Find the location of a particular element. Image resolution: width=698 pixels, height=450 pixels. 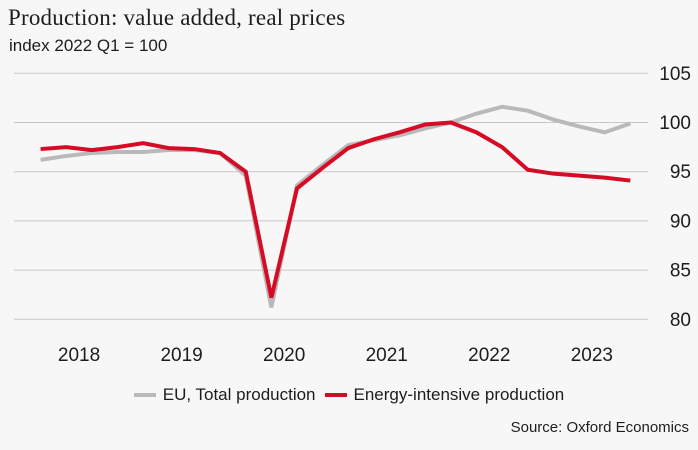

x-tick-2019: 2019 is located at coordinates (181, 355).